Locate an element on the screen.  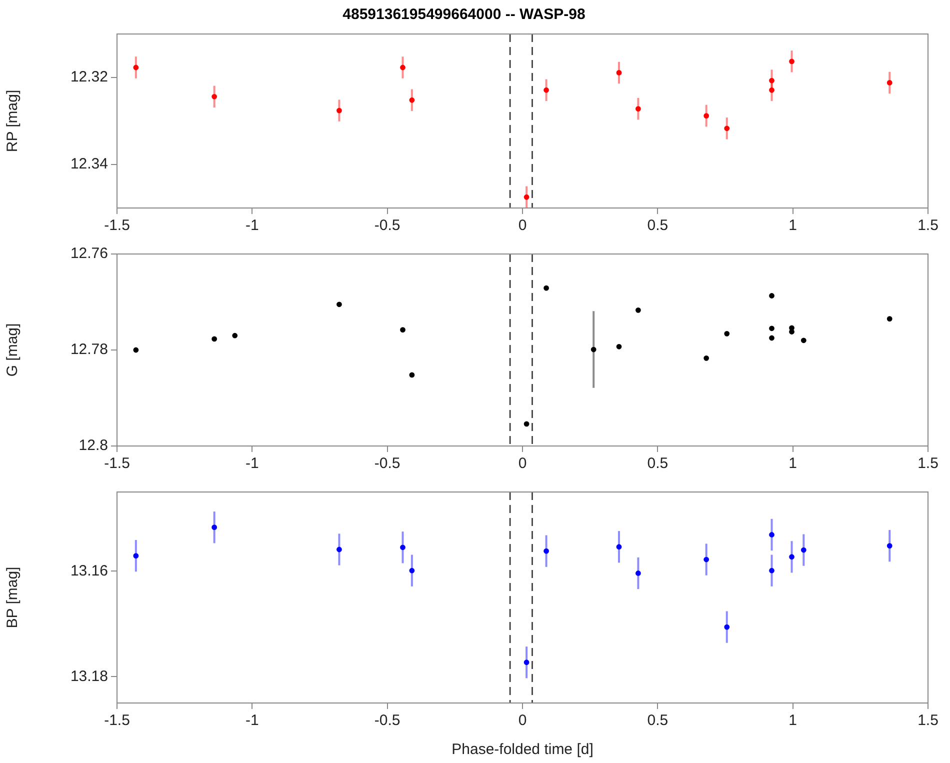
chart-title: 4859136195499664000 -- WASP-98 is located at coordinates (464, 15).